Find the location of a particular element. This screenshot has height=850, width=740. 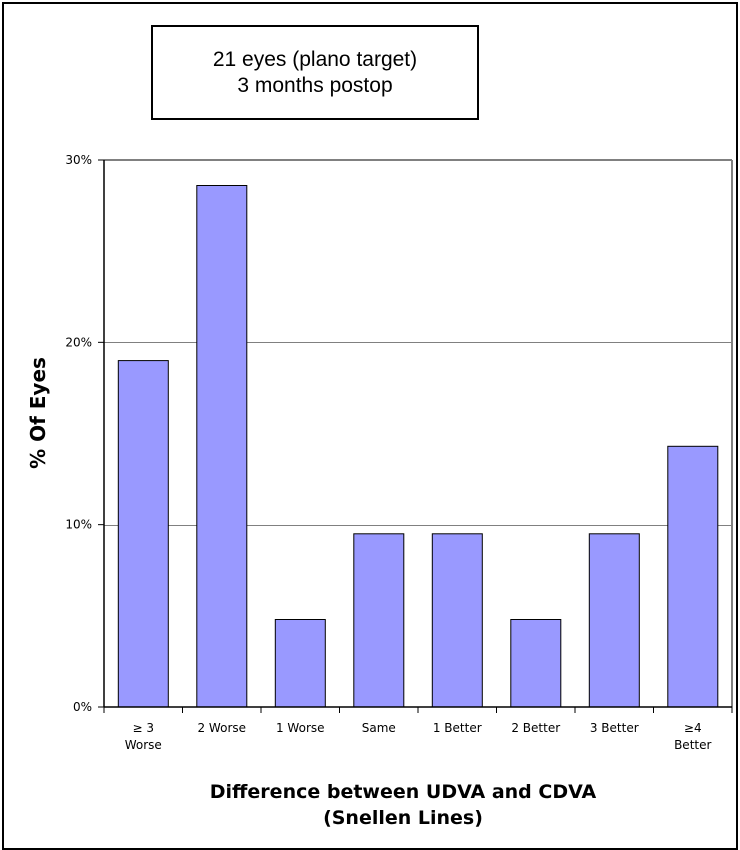

x-axis-label-line-2: (Snellen Lines) is located at coordinates (403, 818).